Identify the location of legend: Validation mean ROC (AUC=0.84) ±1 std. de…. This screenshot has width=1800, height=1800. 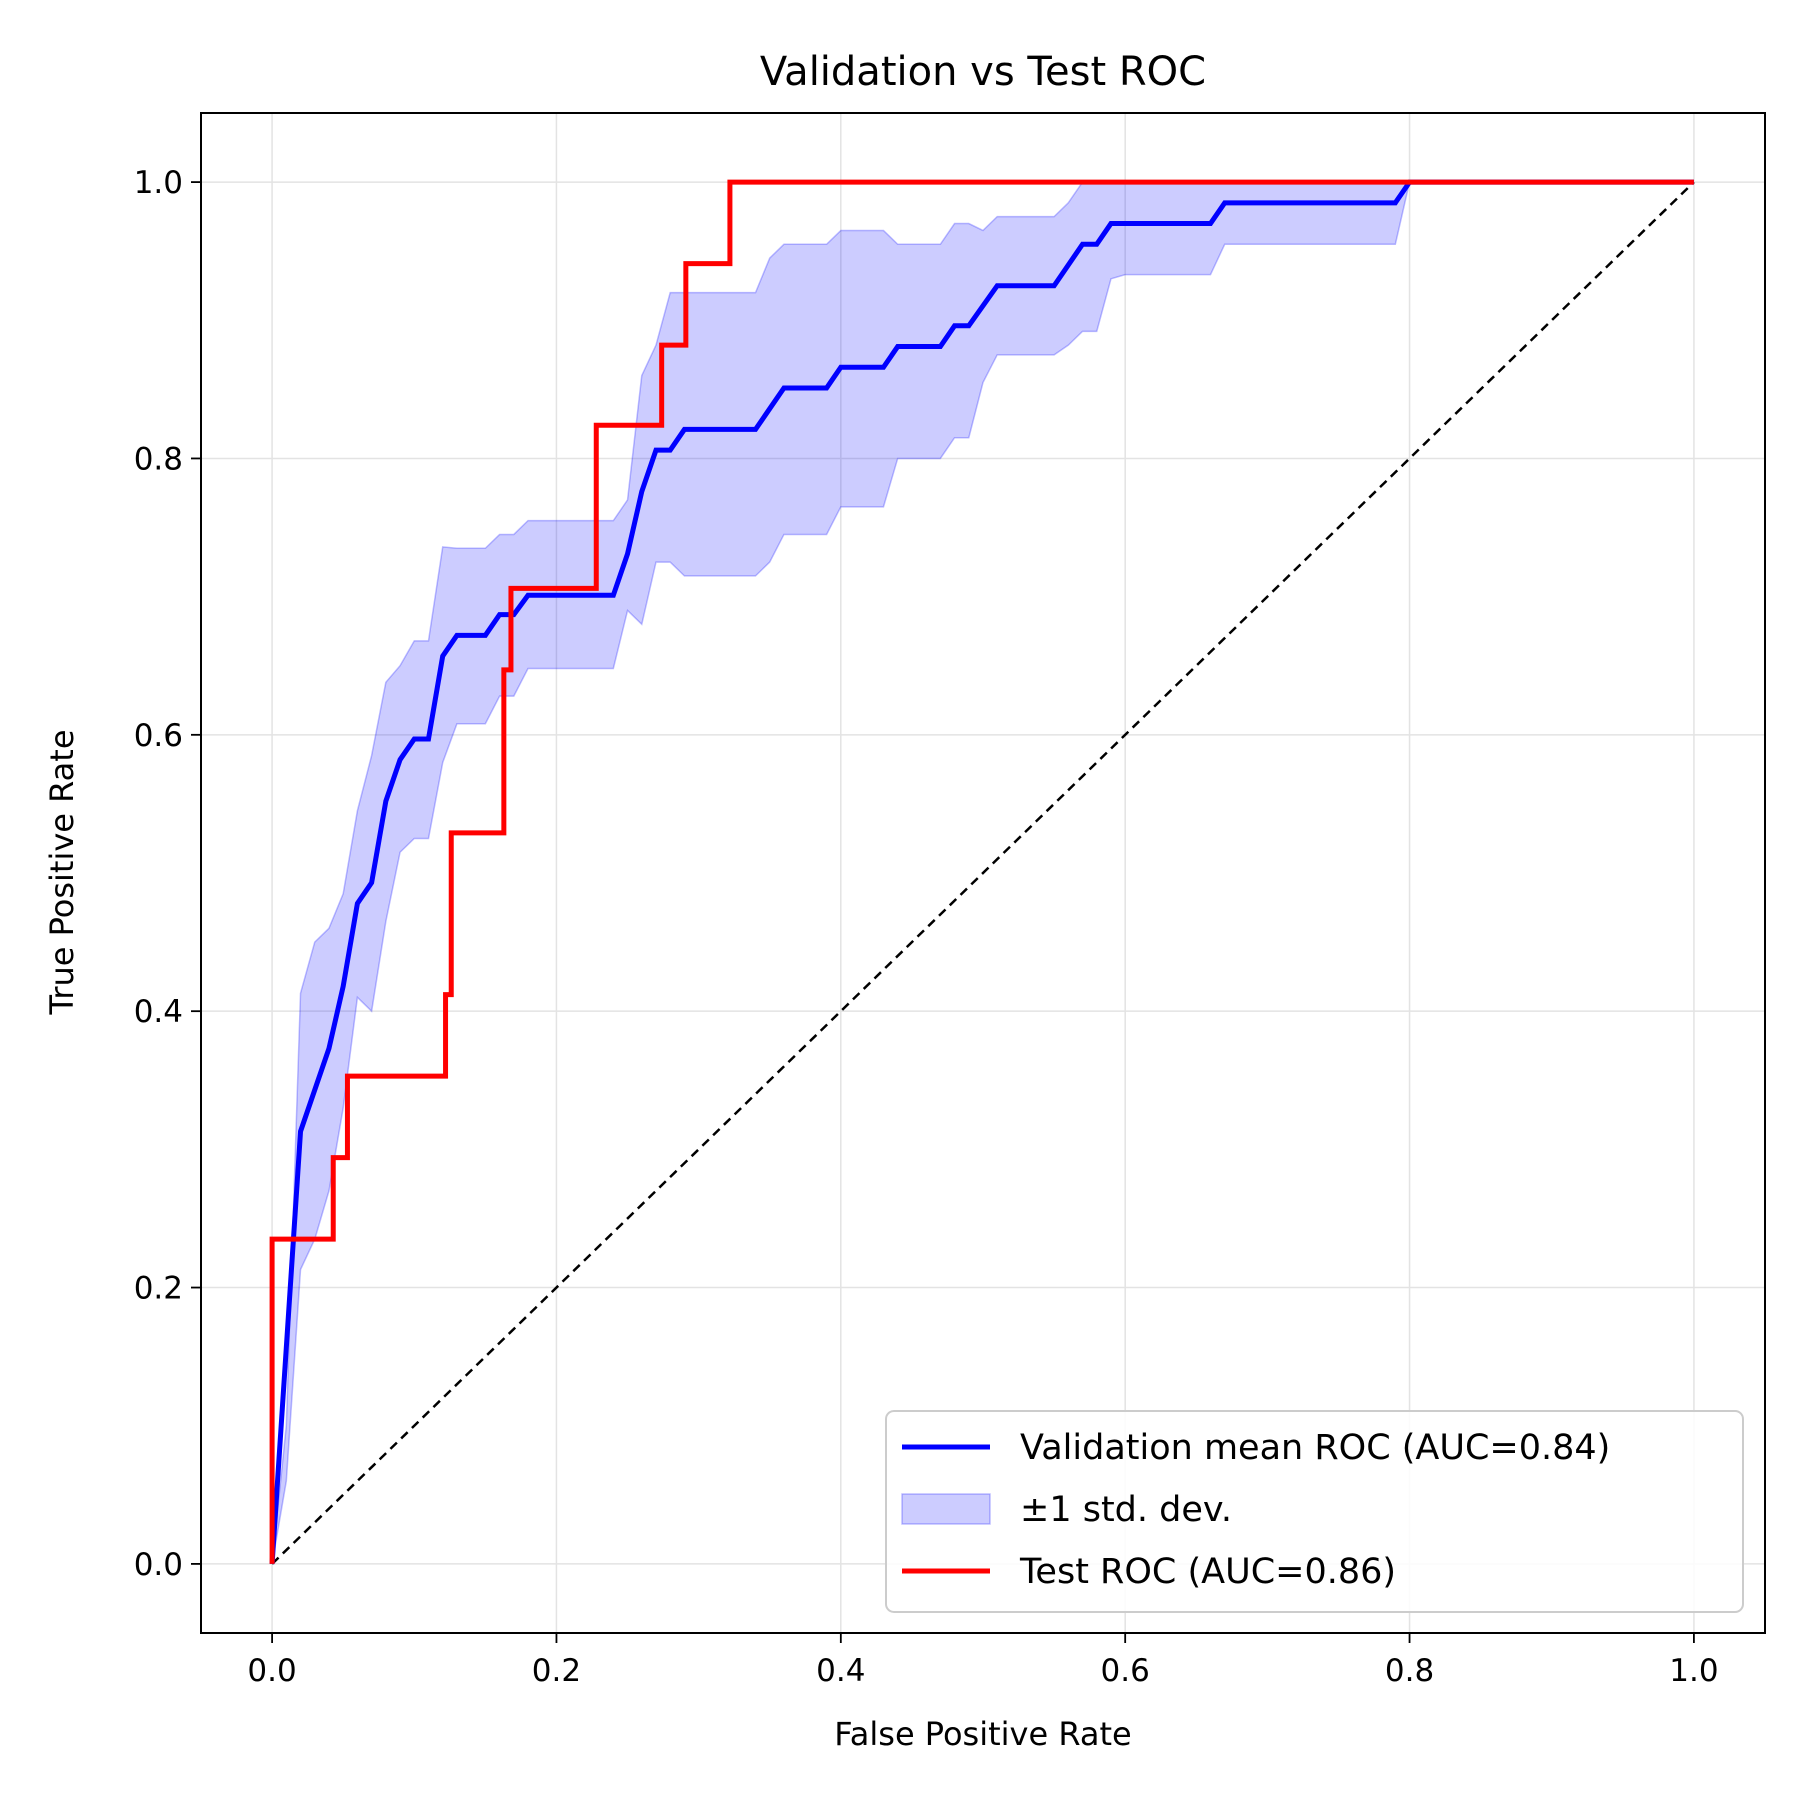
(1314, 1511).